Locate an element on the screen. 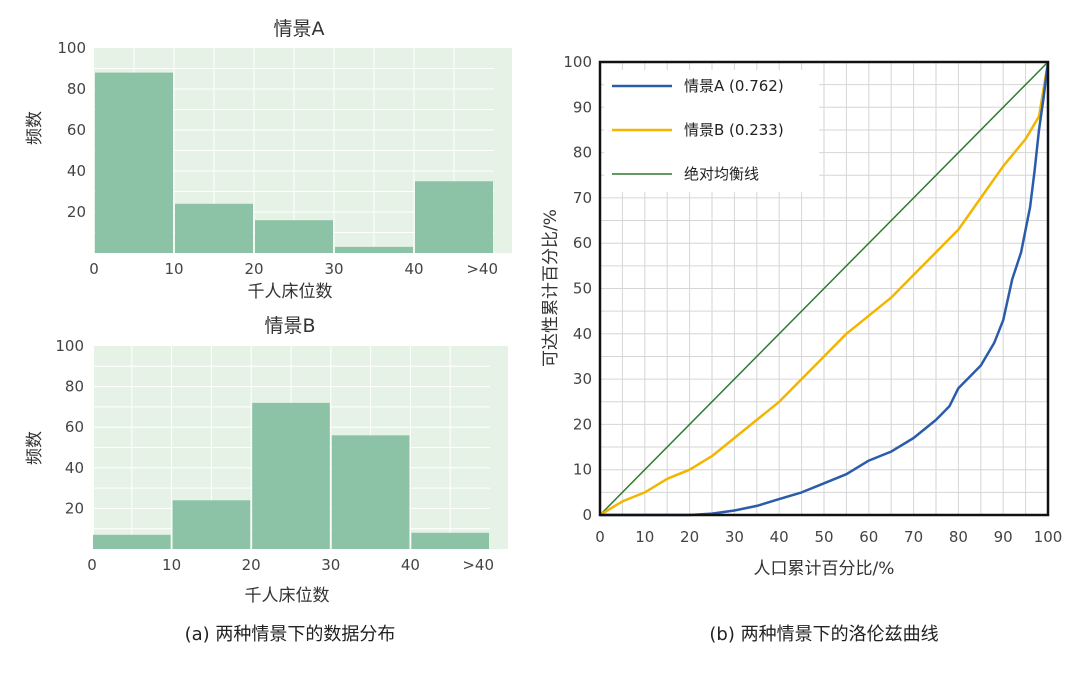 The image size is (1080, 675). caption-a: (a) 两种情景下的数据分布 is located at coordinates (290, 634).